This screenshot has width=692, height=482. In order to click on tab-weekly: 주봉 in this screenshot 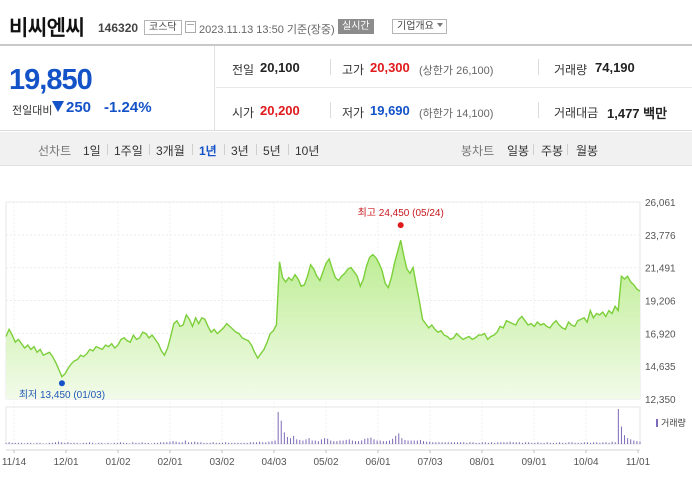, I will do `click(552, 151)`.